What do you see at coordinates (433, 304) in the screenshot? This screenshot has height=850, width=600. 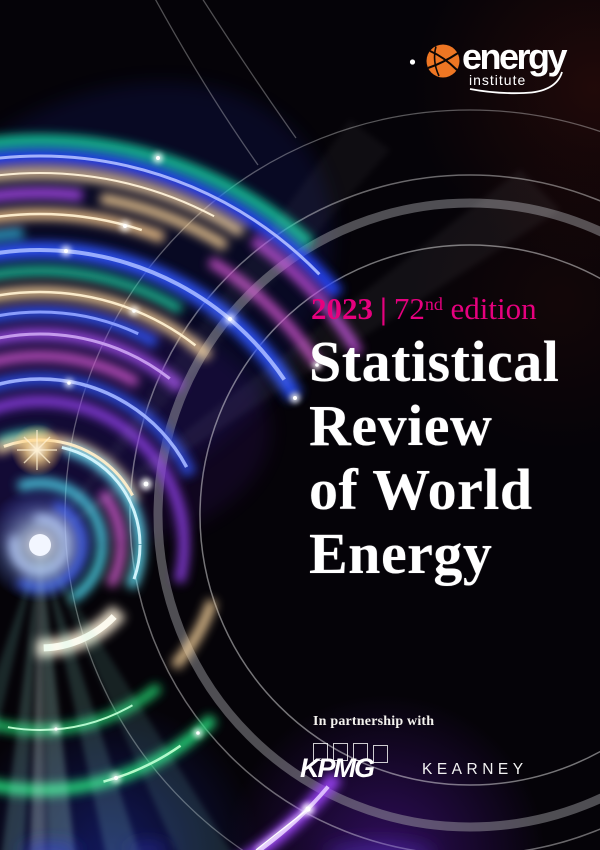 I see `edition-suffix: nd` at bounding box center [433, 304].